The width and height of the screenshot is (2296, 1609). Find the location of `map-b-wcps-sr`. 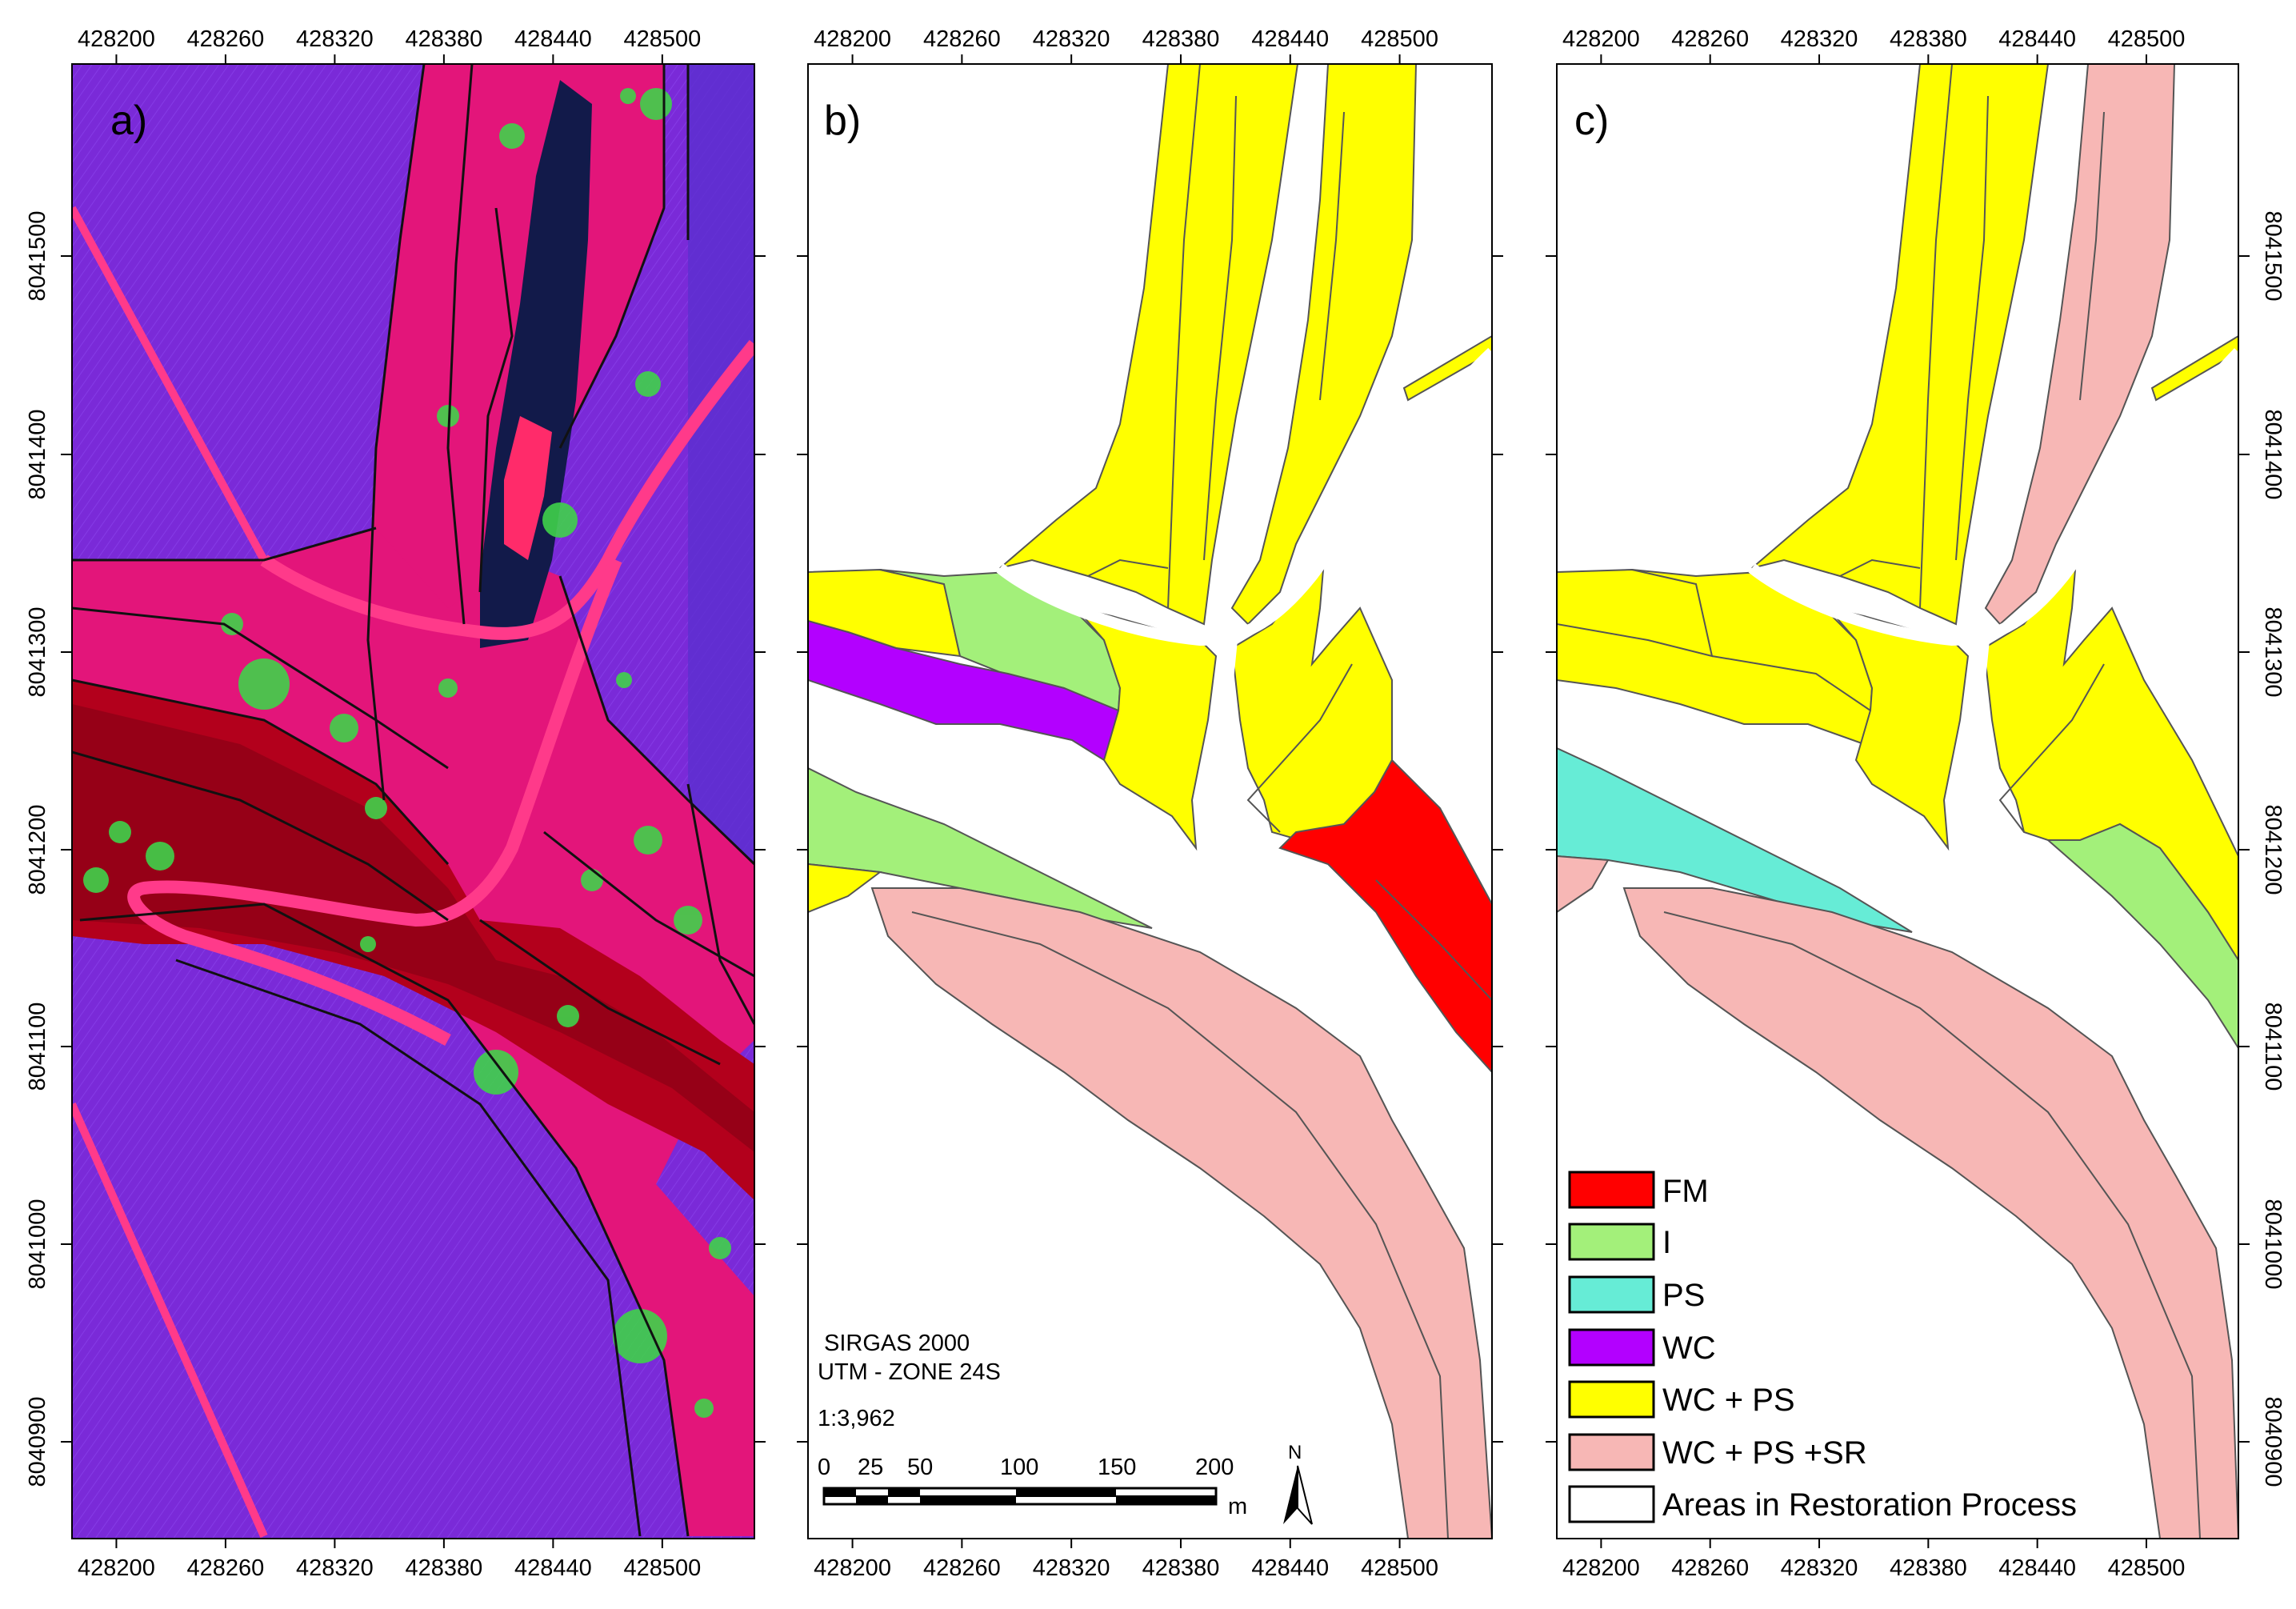

map-b-wcps-sr is located at coordinates (1181, 1213).